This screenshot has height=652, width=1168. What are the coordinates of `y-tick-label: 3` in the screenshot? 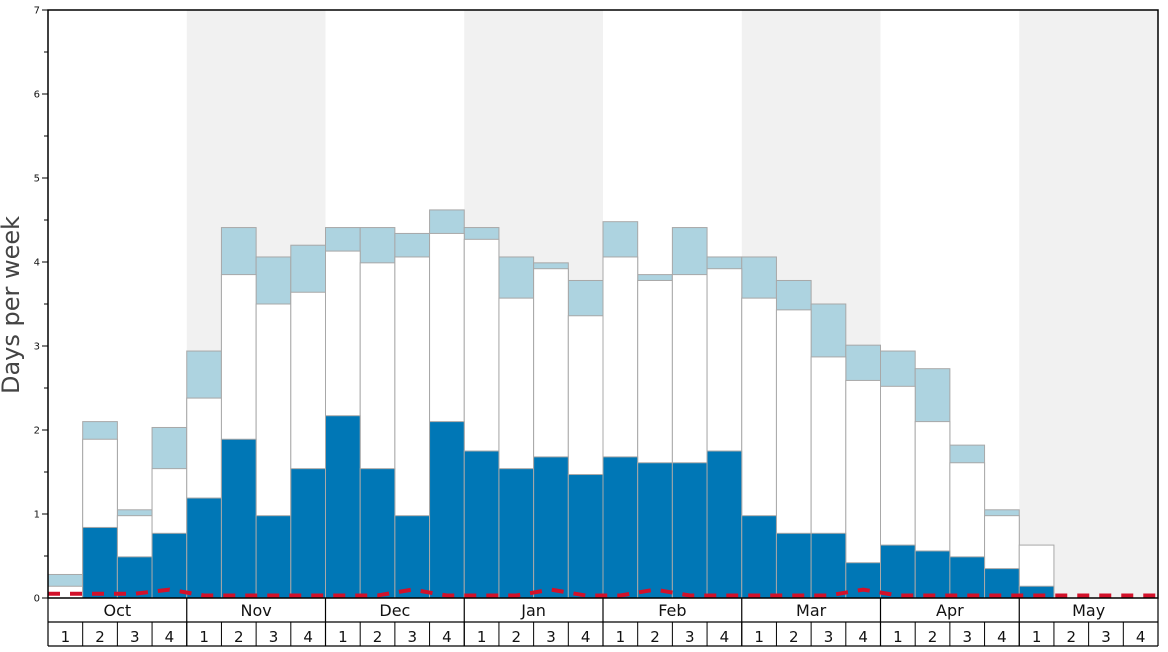 It's located at (37, 347).